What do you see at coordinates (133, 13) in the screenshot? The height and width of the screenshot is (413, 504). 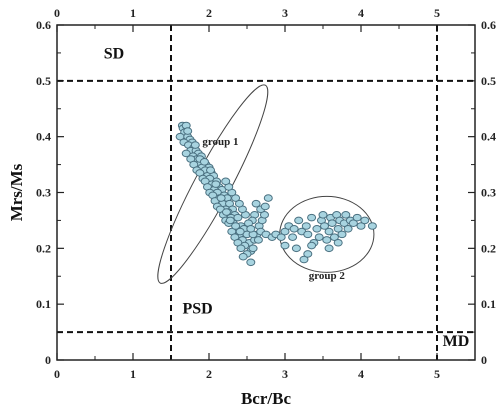 I see `x-top-tick-label: 1` at bounding box center [133, 13].